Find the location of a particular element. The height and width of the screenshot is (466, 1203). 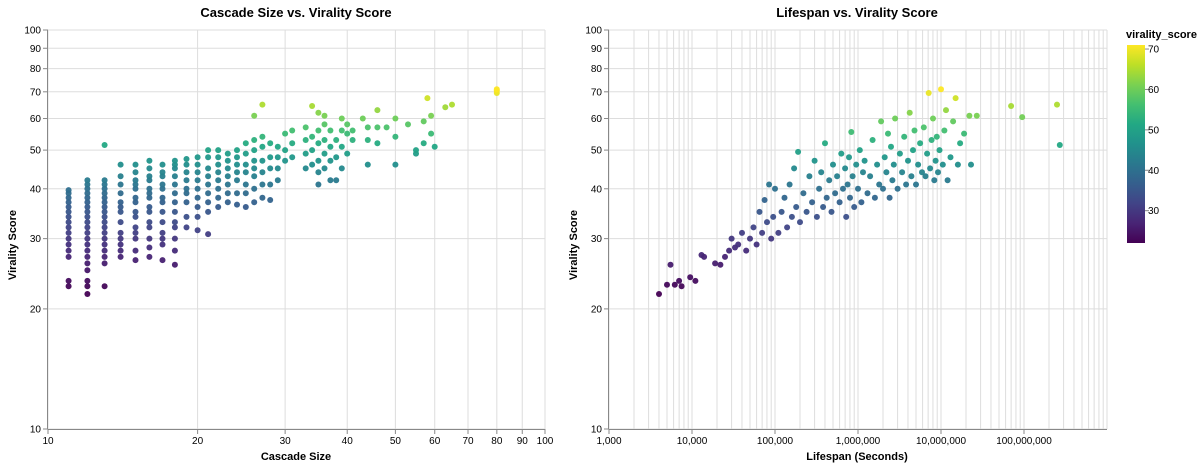

y-tick-label: 10 is located at coordinates (36, 430).